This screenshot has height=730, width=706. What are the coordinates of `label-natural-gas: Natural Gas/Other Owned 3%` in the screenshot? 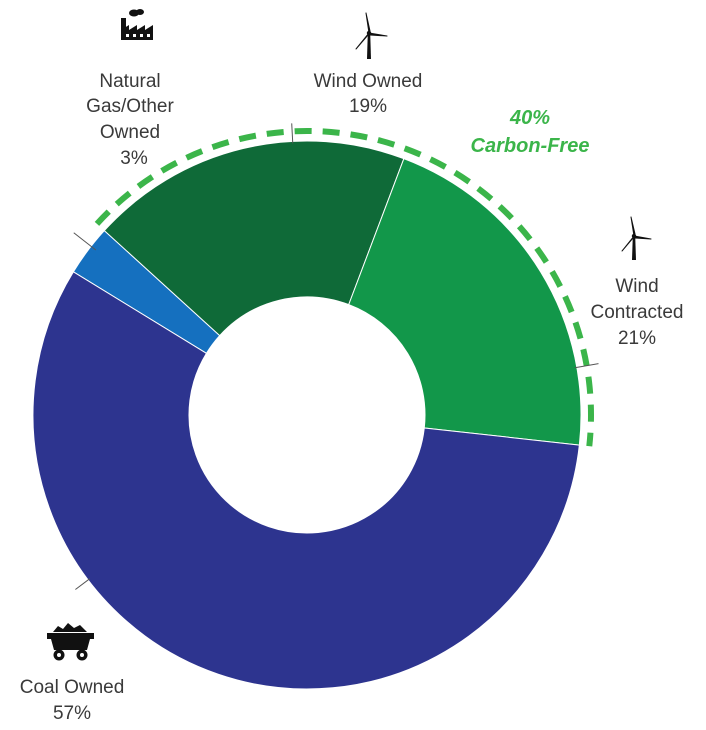 It's located at (130, 120).